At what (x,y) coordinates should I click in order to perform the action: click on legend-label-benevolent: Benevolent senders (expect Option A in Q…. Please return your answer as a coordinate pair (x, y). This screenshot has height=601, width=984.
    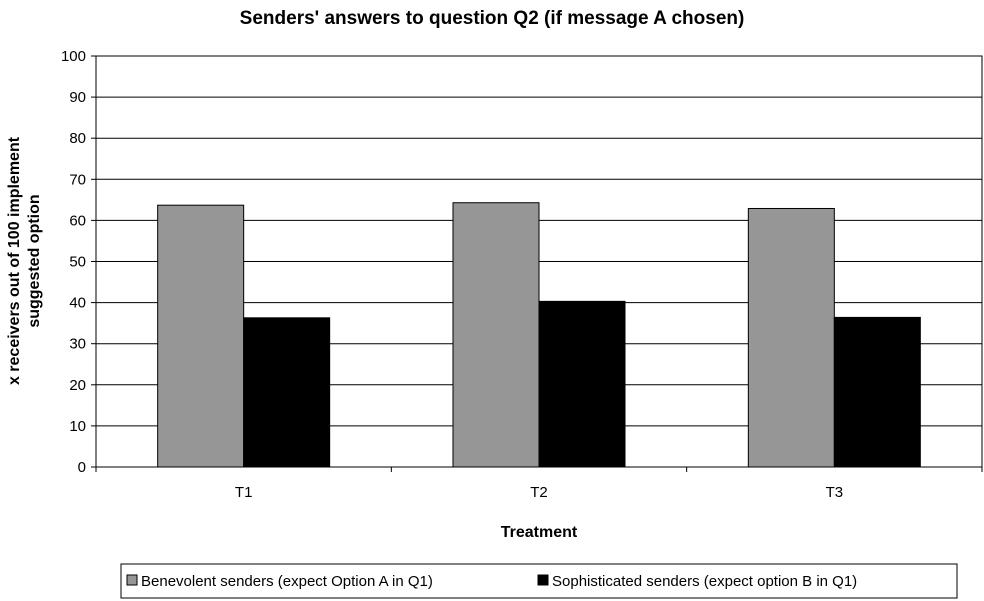
    Looking at the image, I should click on (287, 581).